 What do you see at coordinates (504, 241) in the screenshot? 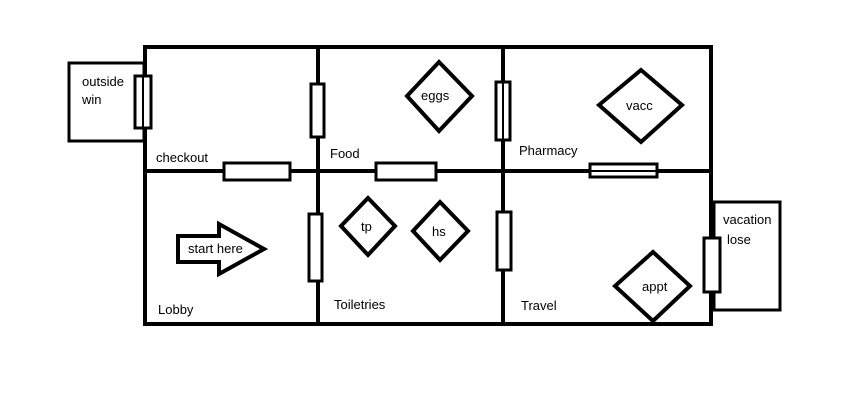
I see `door-toiletries-travel` at bounding box center [504, 241].